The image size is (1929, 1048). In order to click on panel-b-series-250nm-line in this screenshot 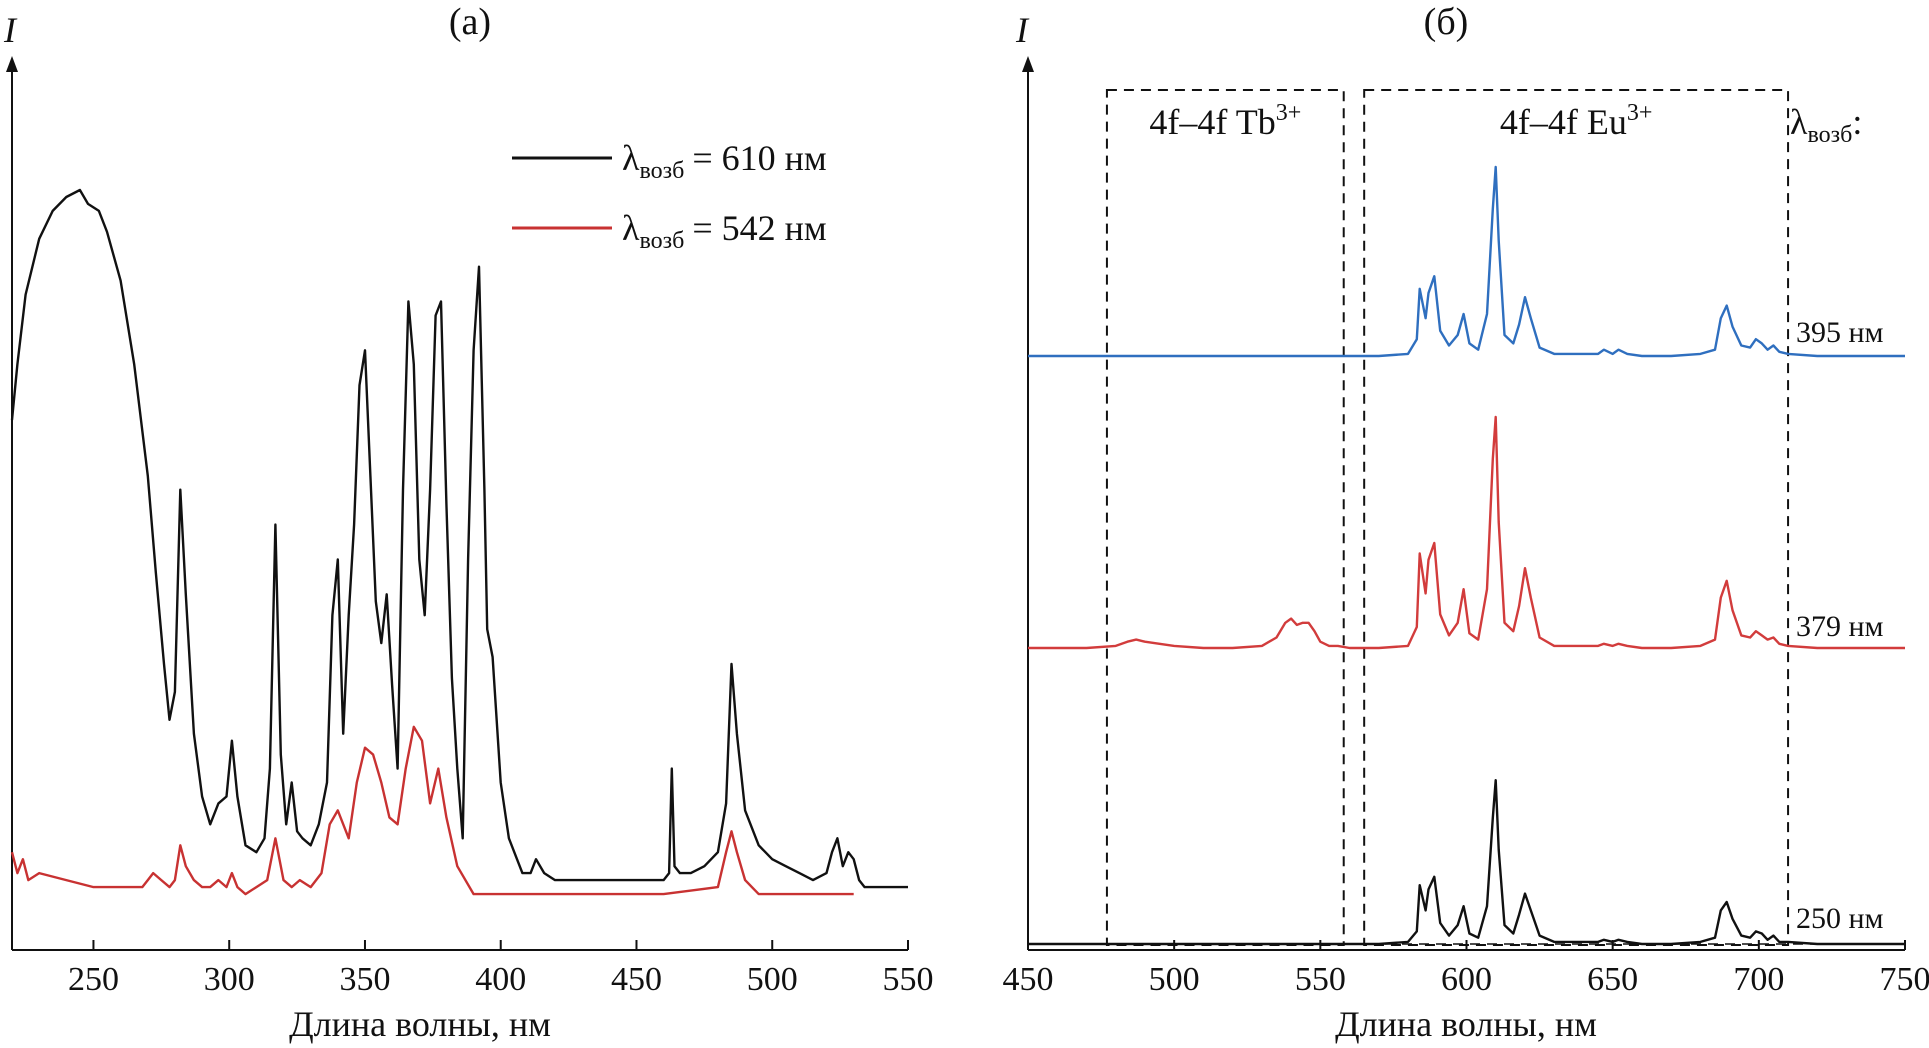, I will do `click(1466, 862)`.